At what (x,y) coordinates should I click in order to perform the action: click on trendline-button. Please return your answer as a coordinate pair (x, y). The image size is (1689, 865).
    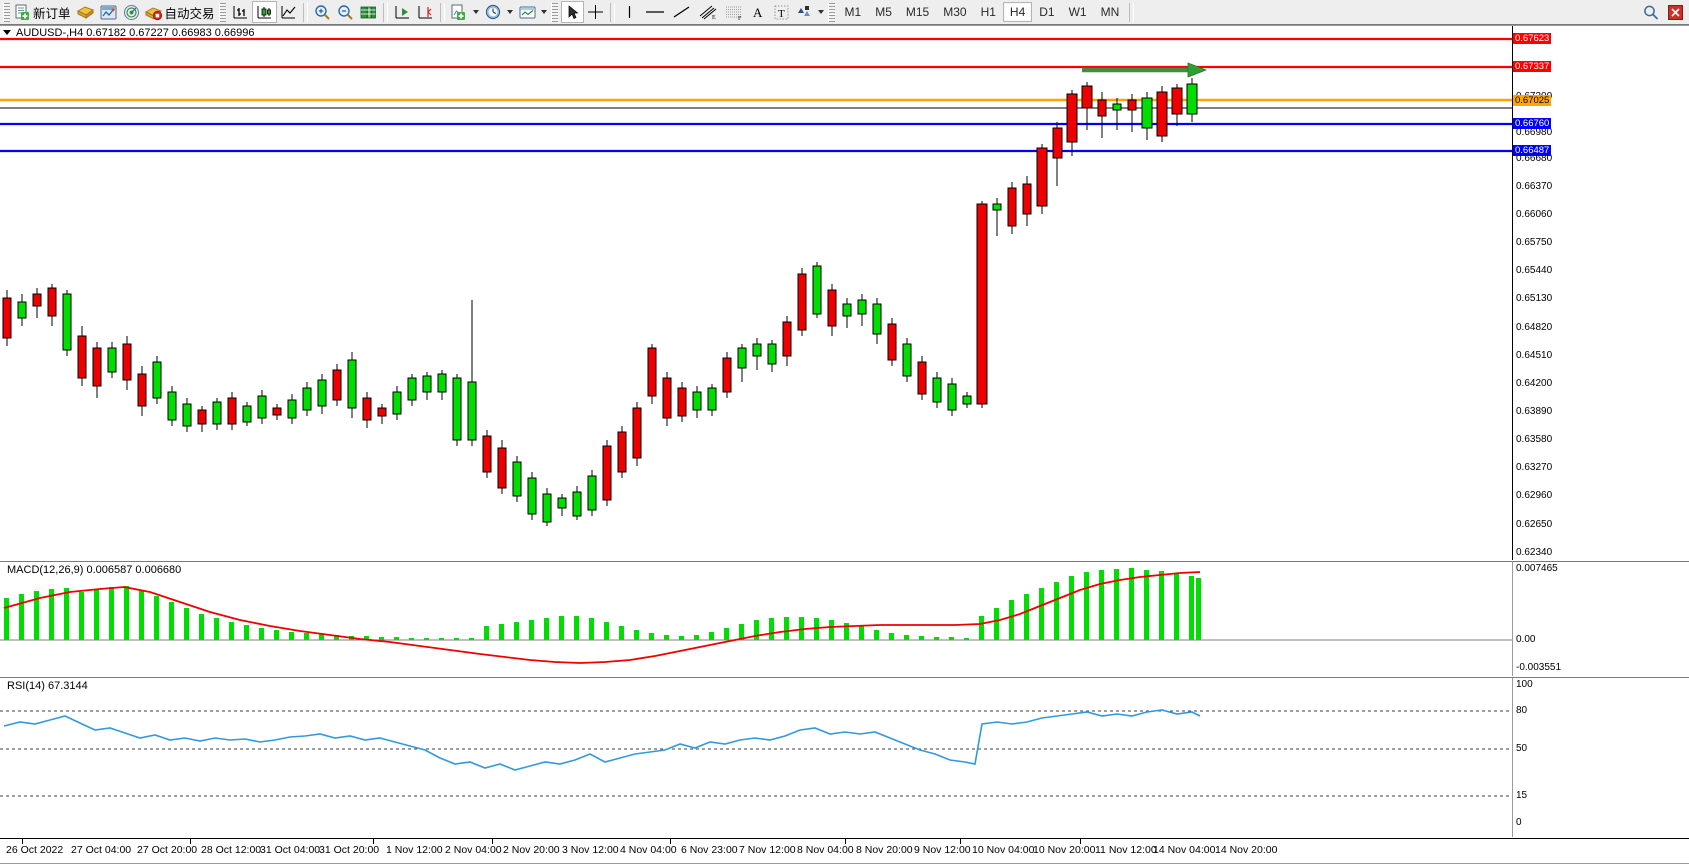
    Looking at the image, I should click on (682, 12).